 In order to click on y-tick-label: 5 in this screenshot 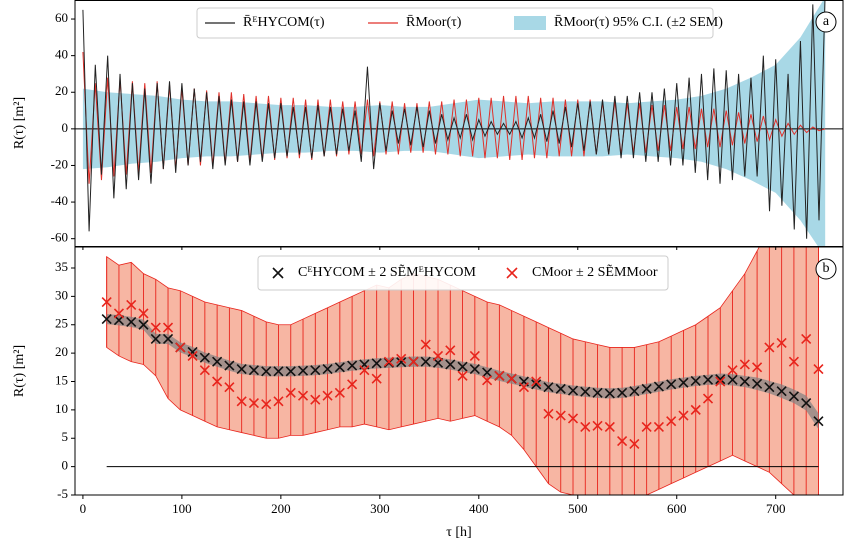, I will do `click(65, 436)`.